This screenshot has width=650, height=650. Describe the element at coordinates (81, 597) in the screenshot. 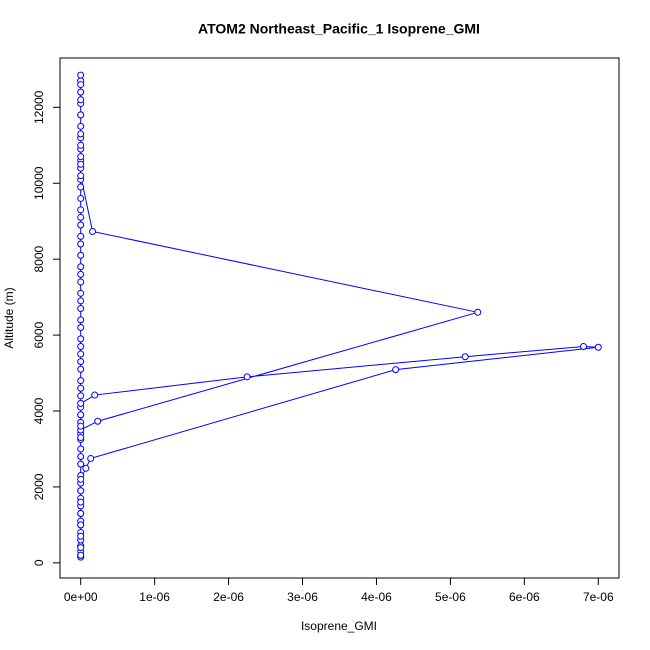

I see `x-tick-label: 0e+00` at that location.